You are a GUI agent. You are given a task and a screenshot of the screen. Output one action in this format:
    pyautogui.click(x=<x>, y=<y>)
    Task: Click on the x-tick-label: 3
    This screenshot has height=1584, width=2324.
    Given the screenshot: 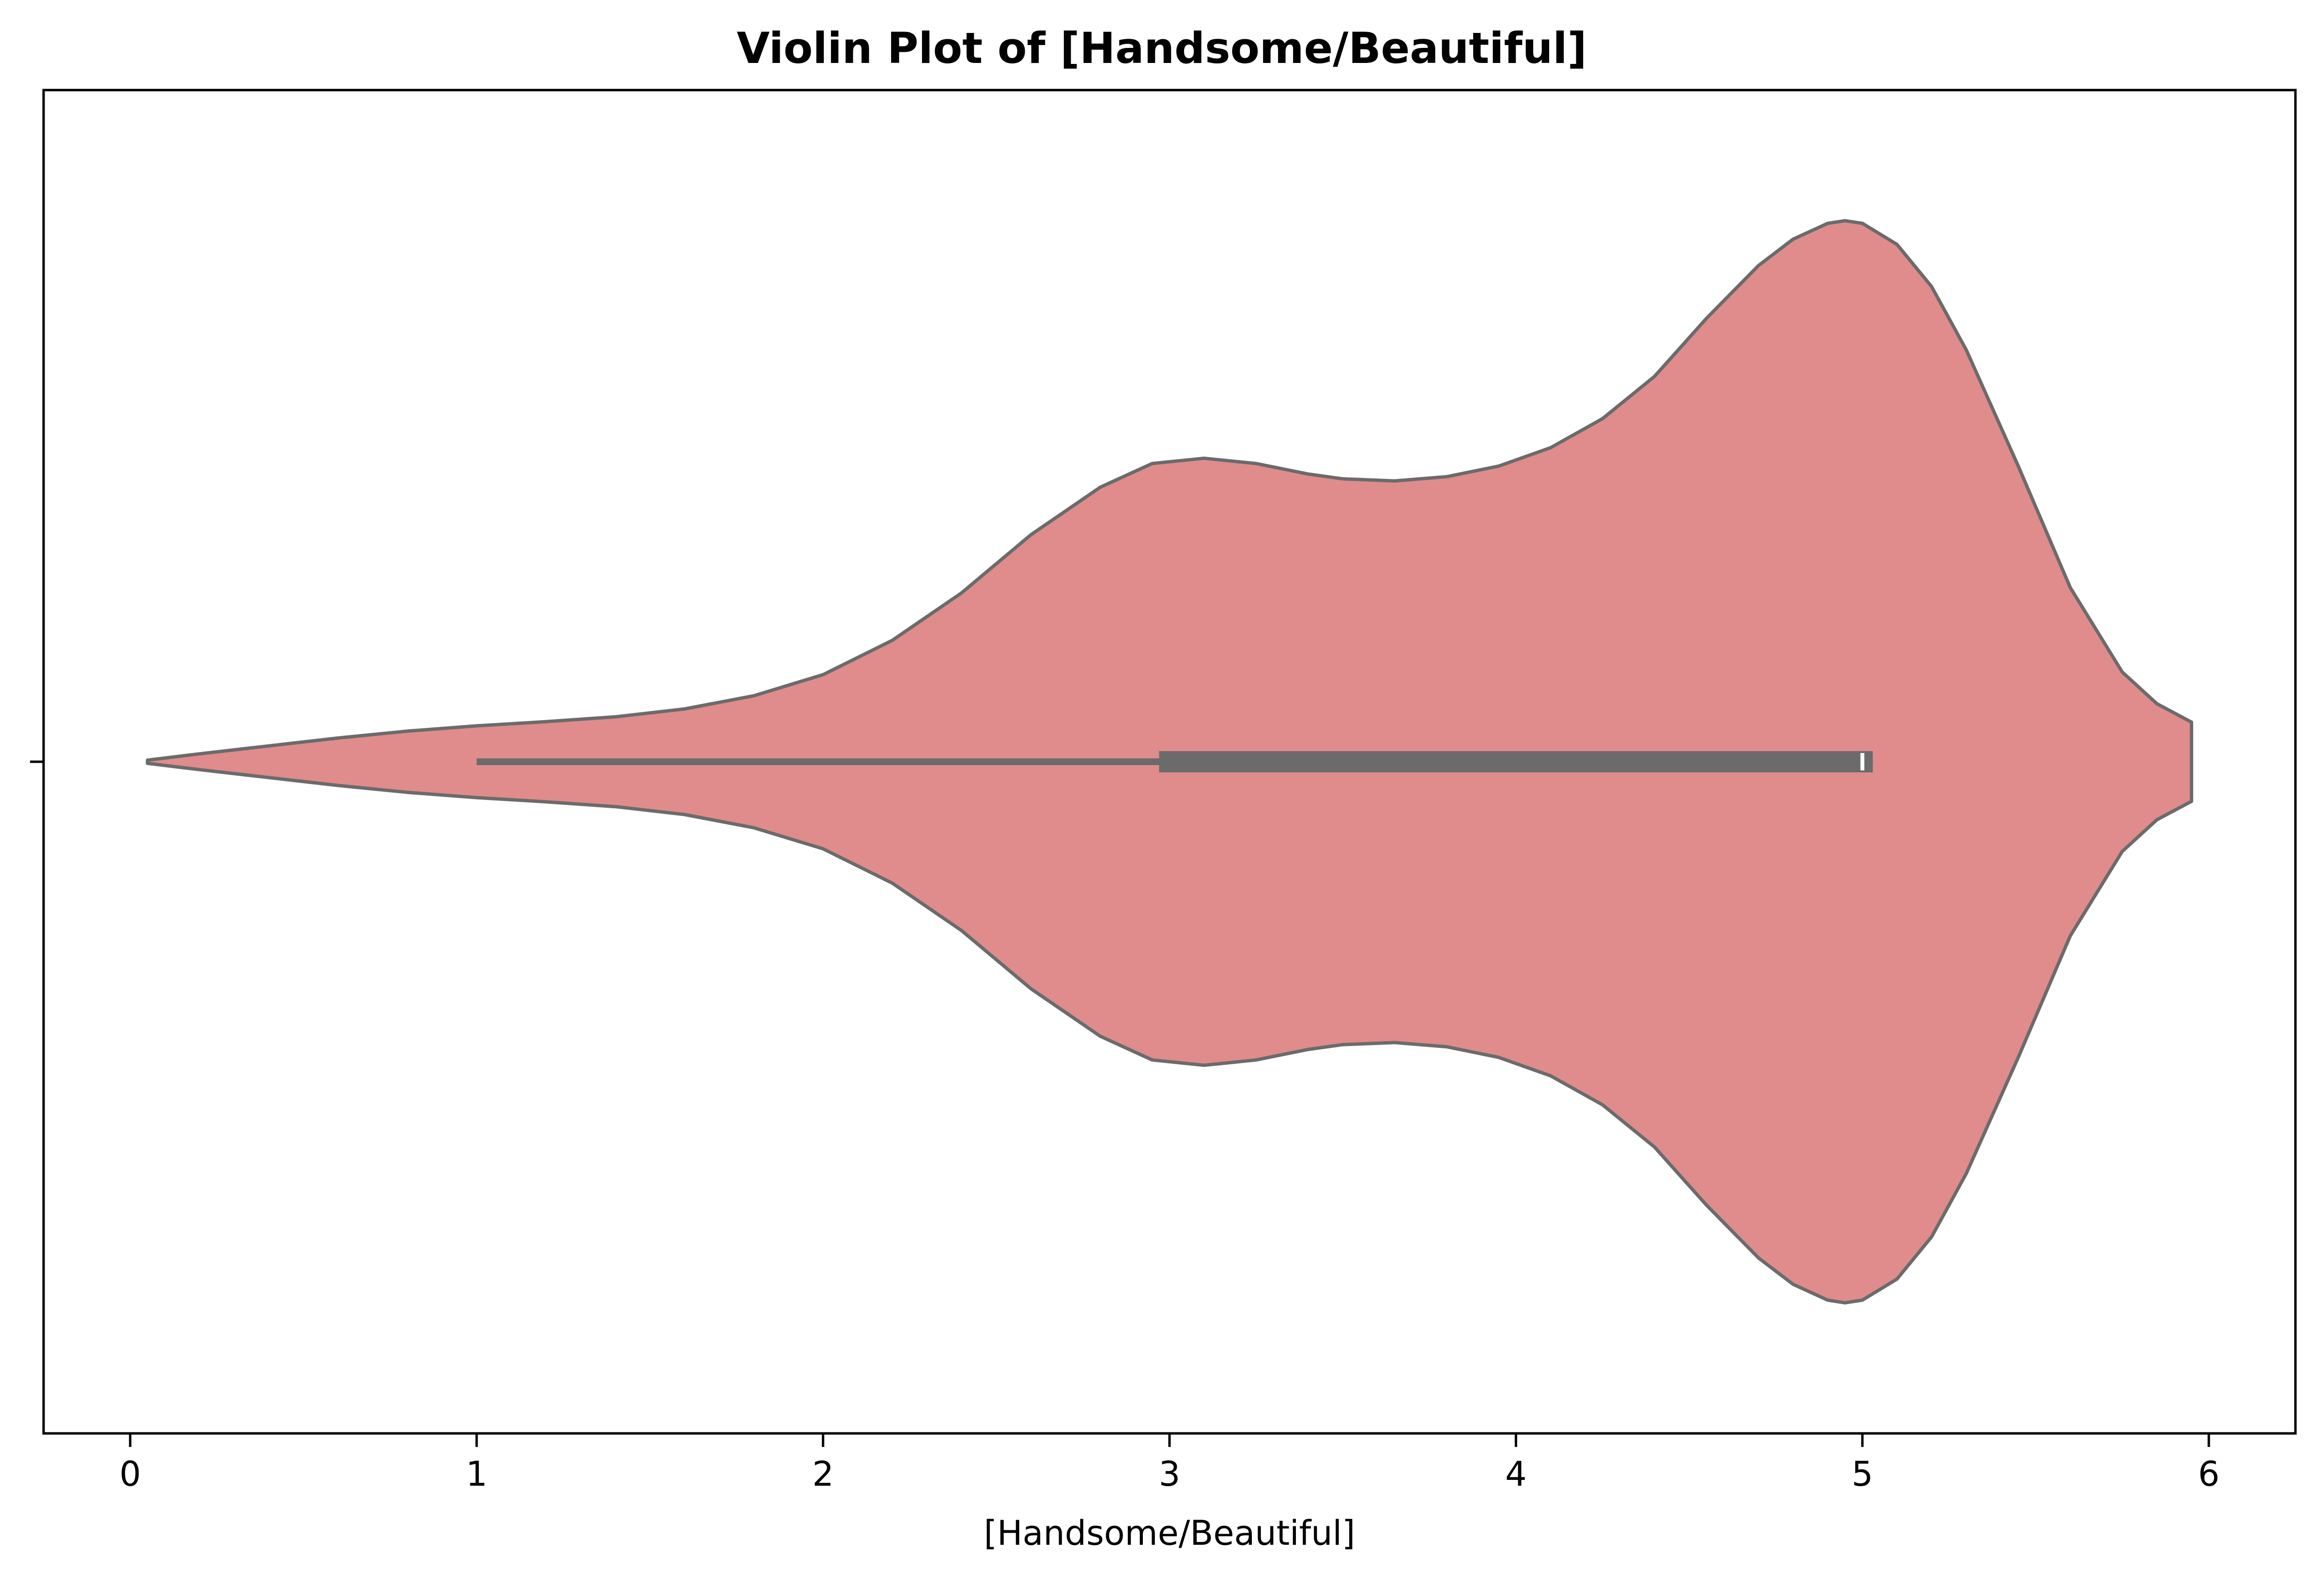 What is the action you would take?
    pyautogui.click(x=1170, y=1474)
    